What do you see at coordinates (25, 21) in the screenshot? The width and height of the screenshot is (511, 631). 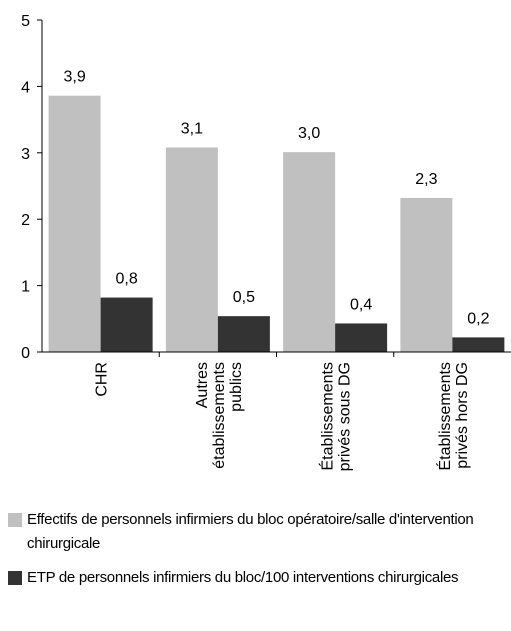 I see `y-tick-label: 5` at bounding box center [25, 21].